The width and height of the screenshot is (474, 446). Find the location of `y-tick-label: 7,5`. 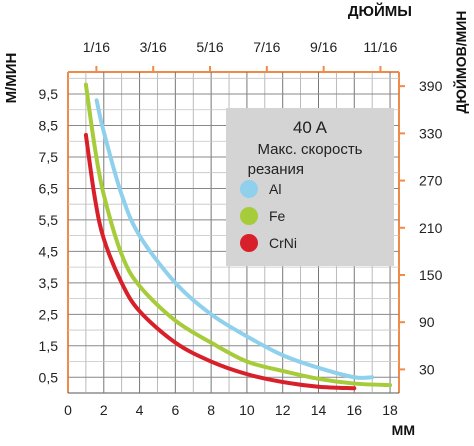

y-tick-label: 7,5 is located at coordinates (49, 157).